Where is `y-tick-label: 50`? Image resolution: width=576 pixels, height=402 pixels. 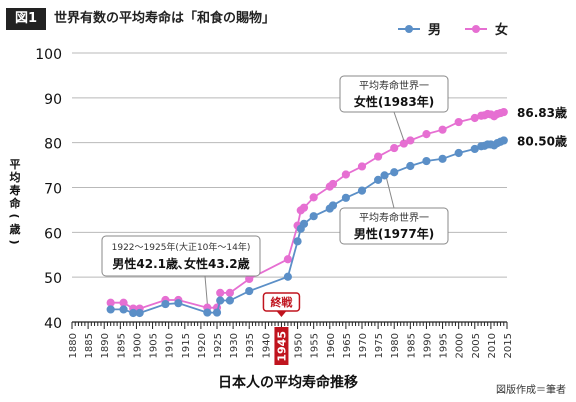 y-tick-label: 50 is located at coordinates (53, 279).